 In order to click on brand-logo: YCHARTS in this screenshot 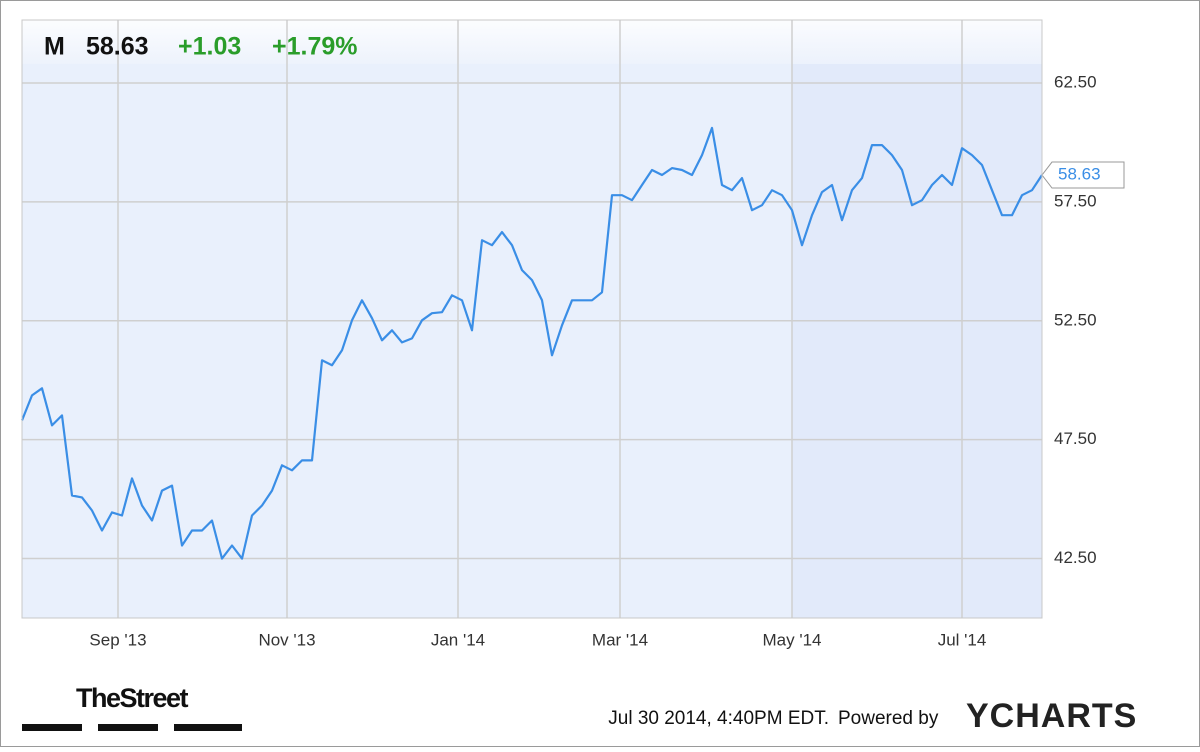, I will do `click(1051, 716)`.